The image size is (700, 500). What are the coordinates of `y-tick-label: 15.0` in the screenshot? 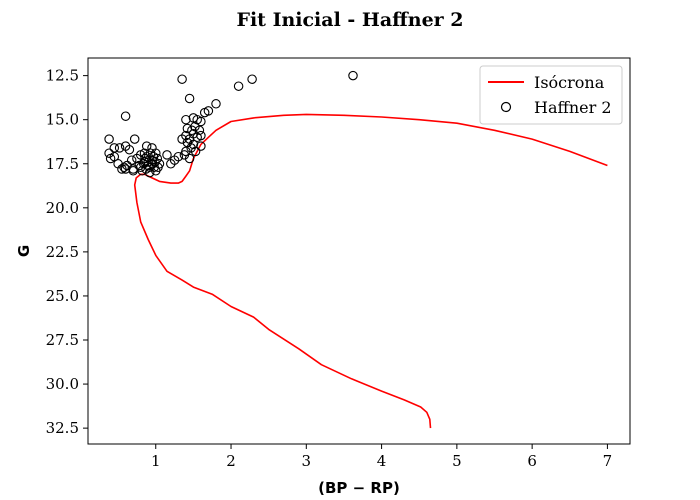 It's located at (62, 120).